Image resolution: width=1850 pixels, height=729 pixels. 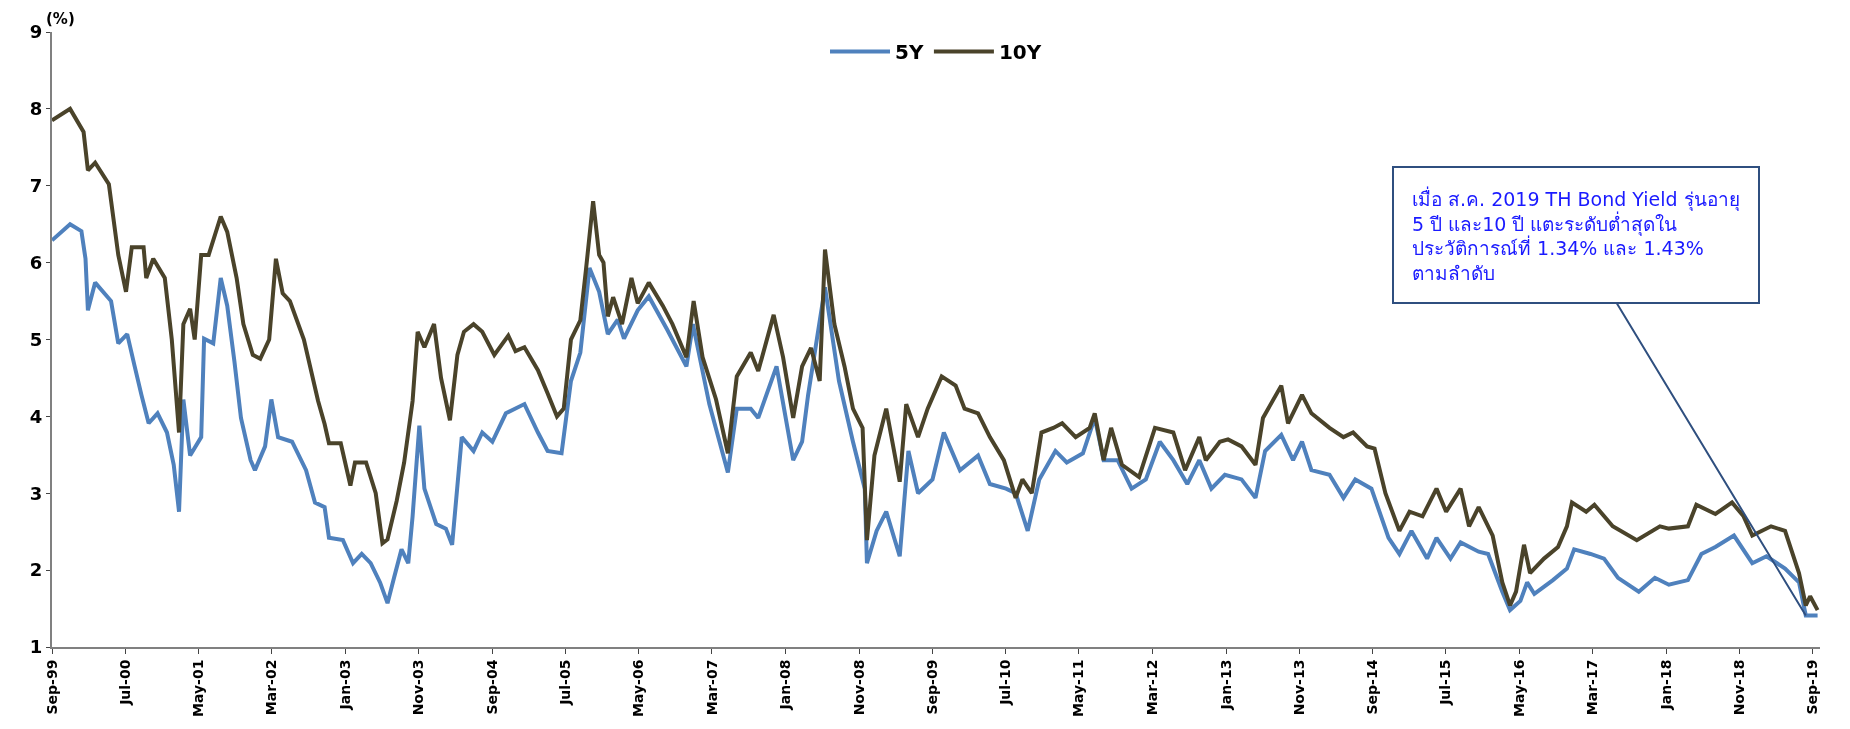 I want to click on y-axis-title: (%), so click(x=60, y=19).